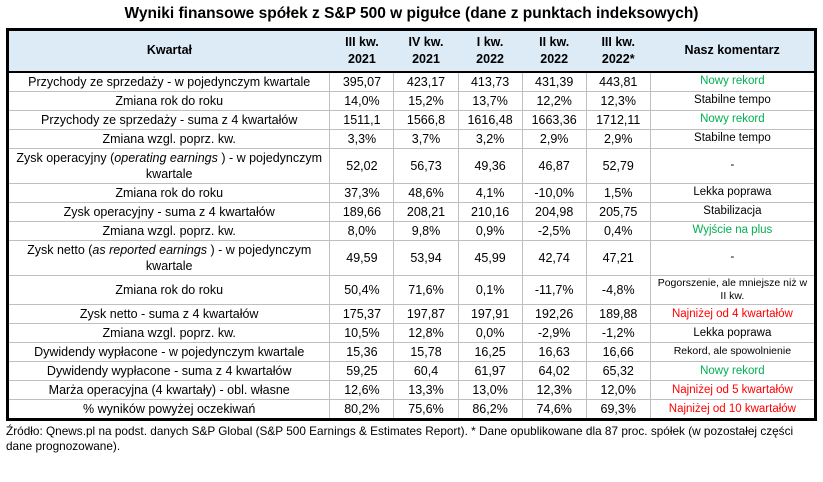 The width and height of the screenshot is (823, 482). Describe the element at coordinates (618, 333) in the screenshot. I see `value-cell: -1,2%` at that location.